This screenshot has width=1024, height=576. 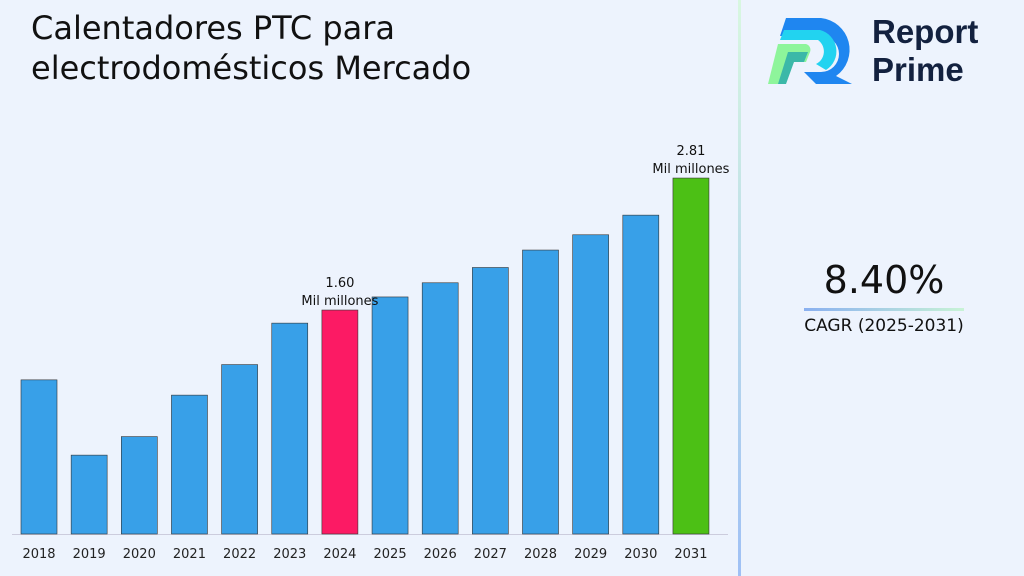 I want to click on x-tick-label: 2028, so click(x=540, y=554).